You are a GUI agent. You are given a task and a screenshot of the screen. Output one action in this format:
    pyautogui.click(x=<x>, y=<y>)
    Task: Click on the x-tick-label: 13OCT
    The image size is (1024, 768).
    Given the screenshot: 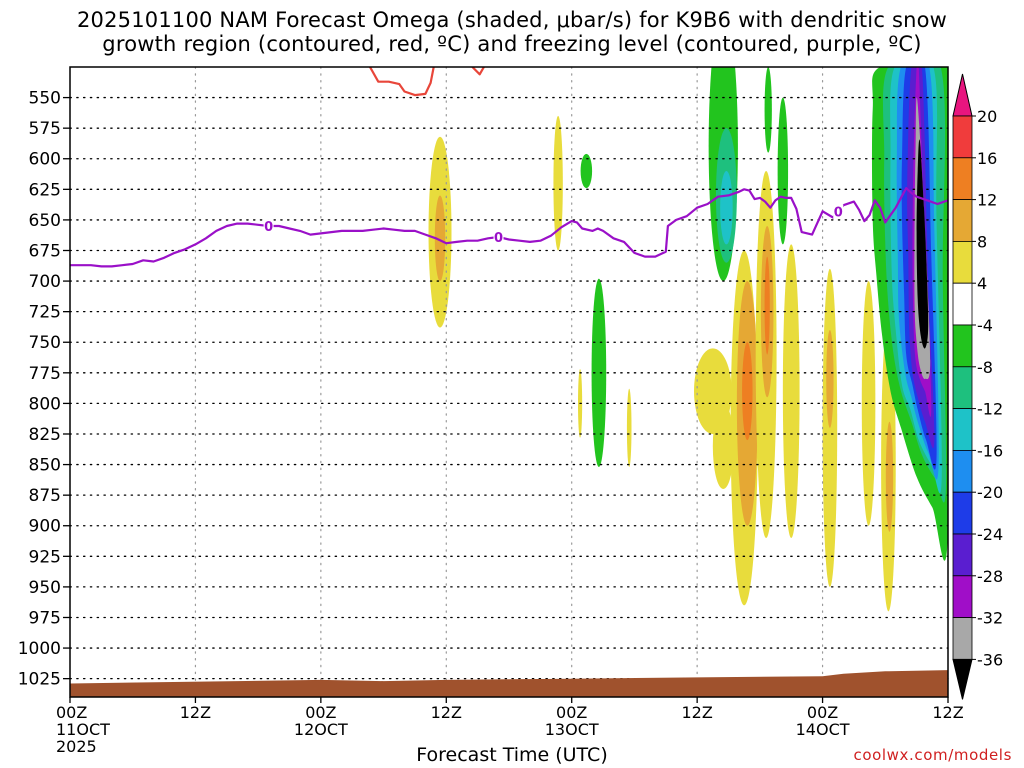 What is the action you would take?
    pyautogui.click(x=572, y=729)
    